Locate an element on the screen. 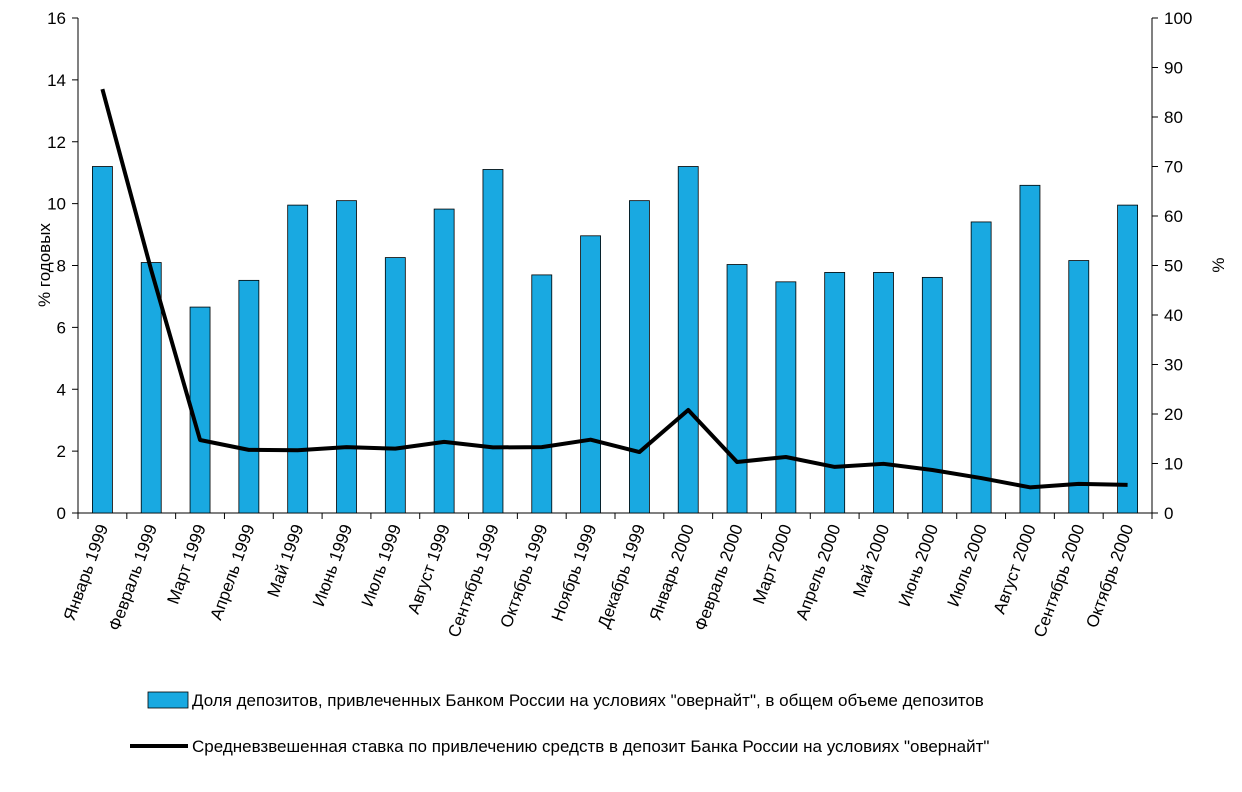  y2-tick-label: 90 is located at coordinates (1173, 68).